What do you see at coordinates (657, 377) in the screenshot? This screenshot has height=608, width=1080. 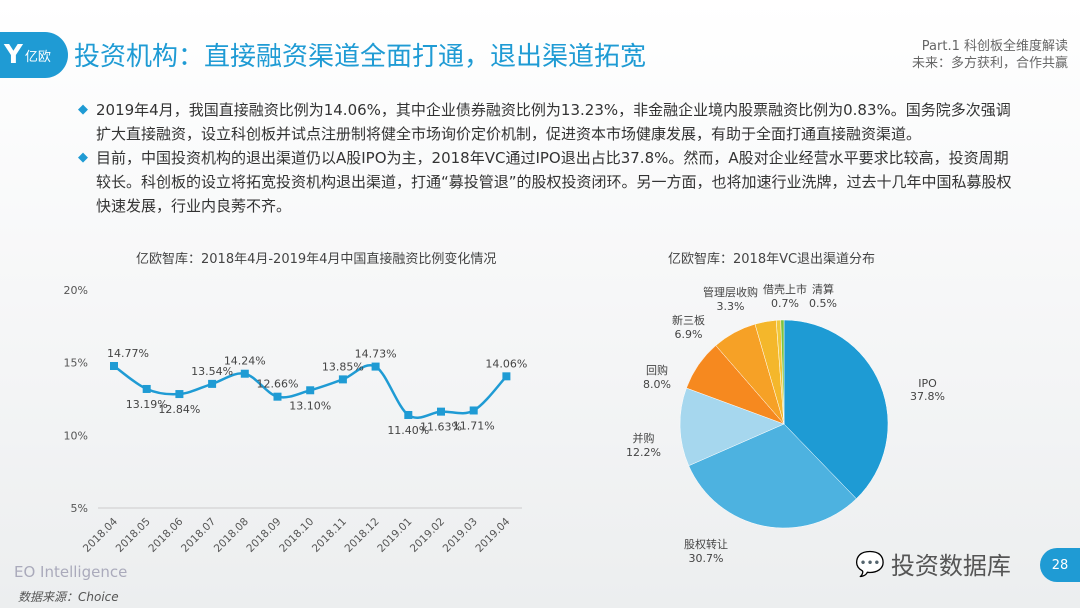 I see `pie-label-buyback: 回购 8.0%` at bounding box center [657, 377].